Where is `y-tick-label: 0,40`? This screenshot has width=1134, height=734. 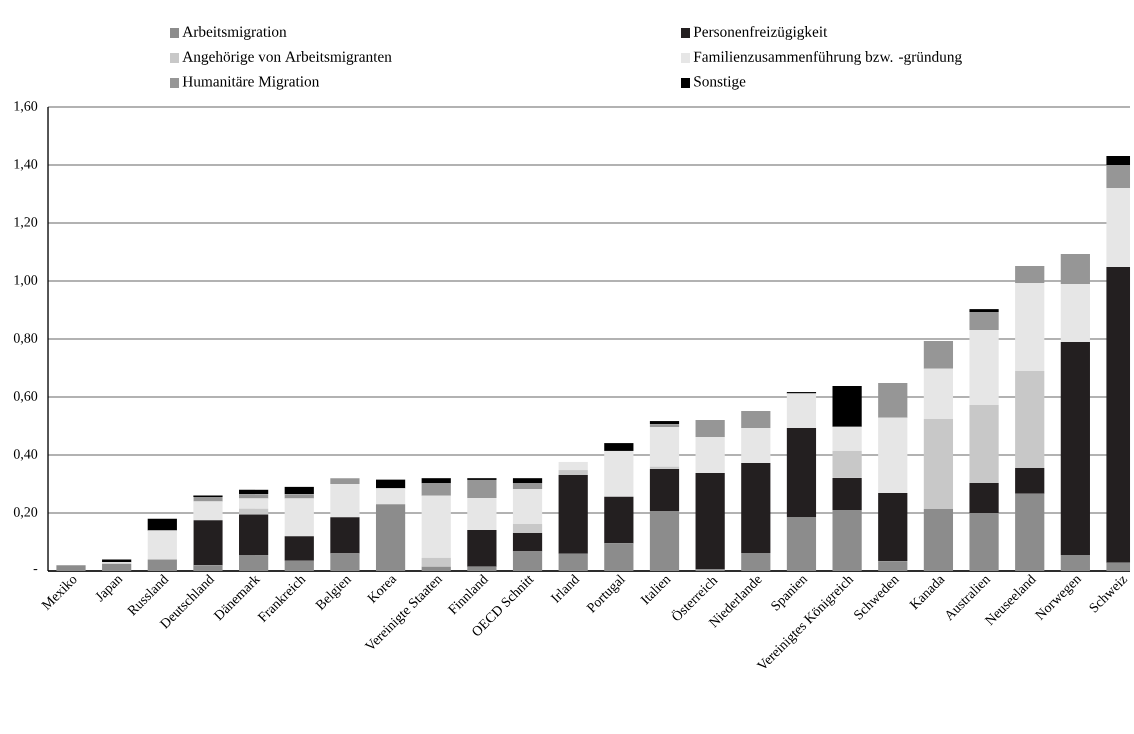
y-tick-label: 0,40 is located at coordinates (25, 455).